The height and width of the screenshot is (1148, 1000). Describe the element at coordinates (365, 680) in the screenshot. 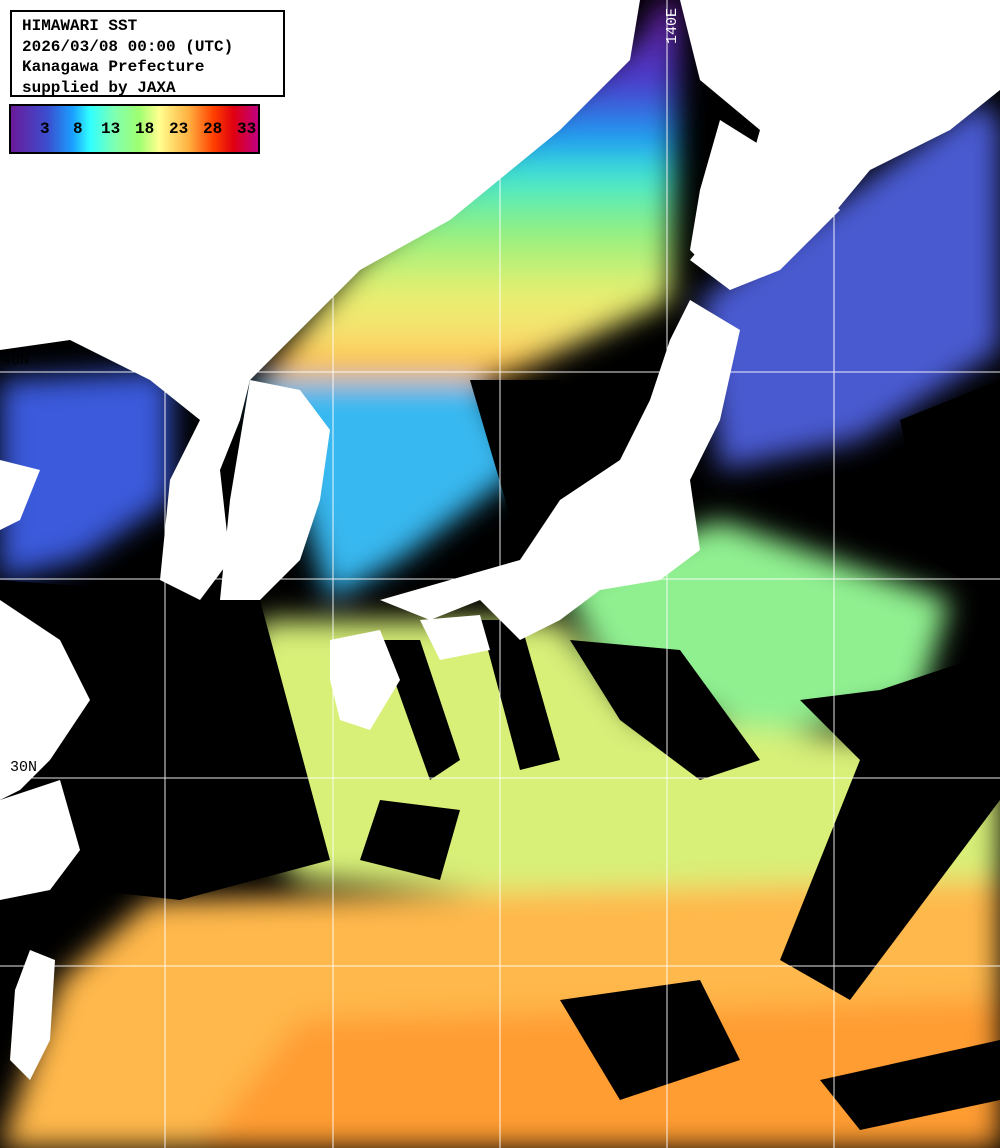

I see `land-kyushu` at that location.